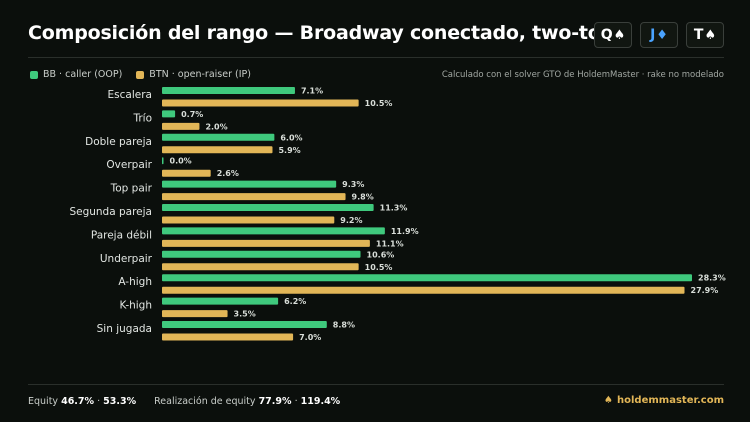  I want to click on value-label: 10.6%, so click(381, 254).